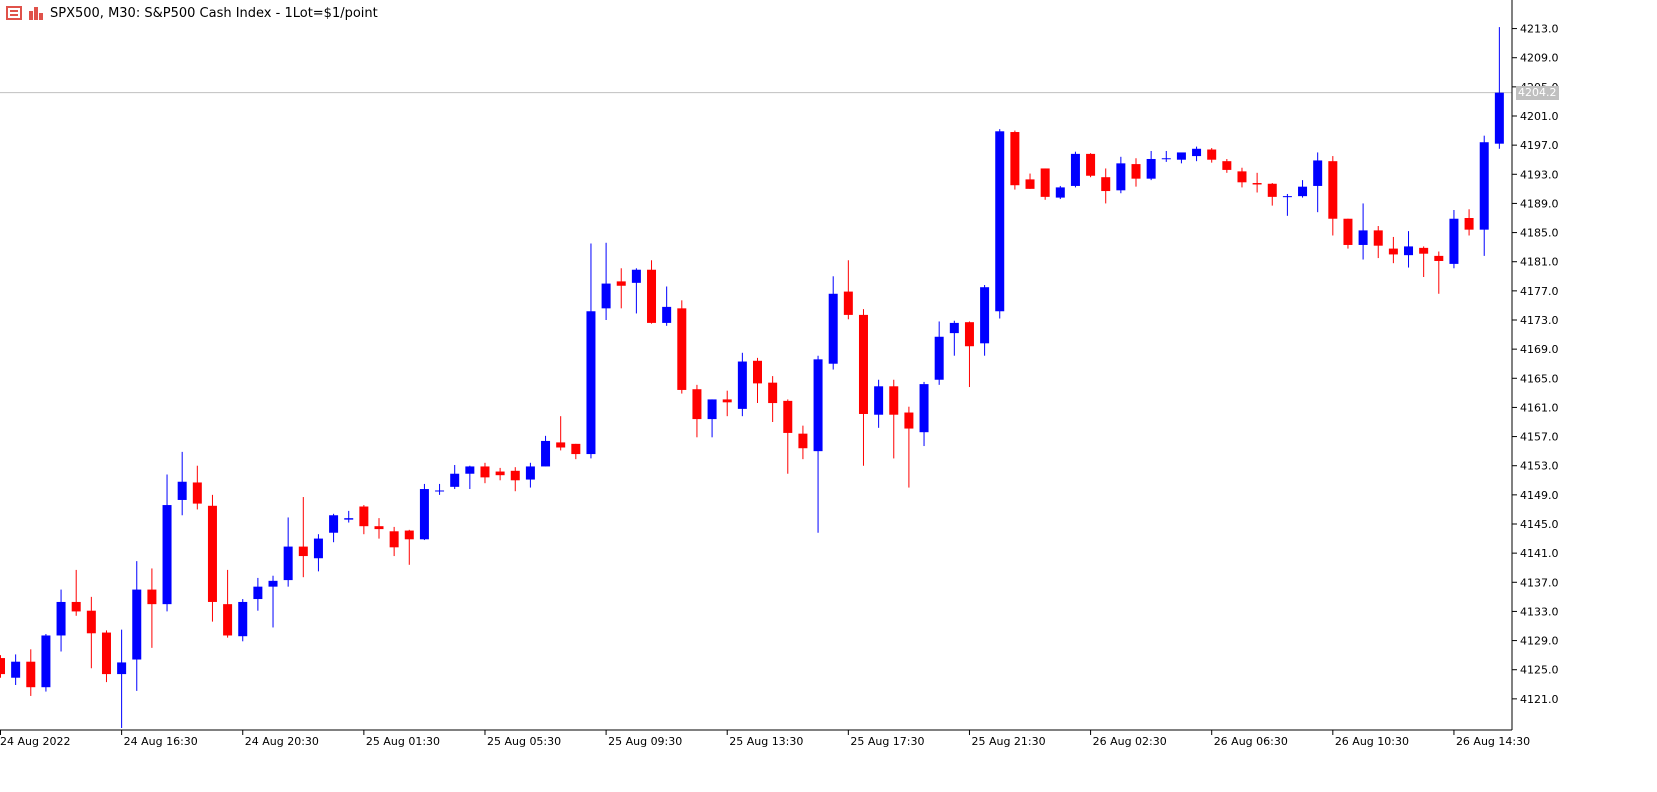 This screenshot has width=1657, height=792. I want to click on chart-bars-icon, so click(36, 13).